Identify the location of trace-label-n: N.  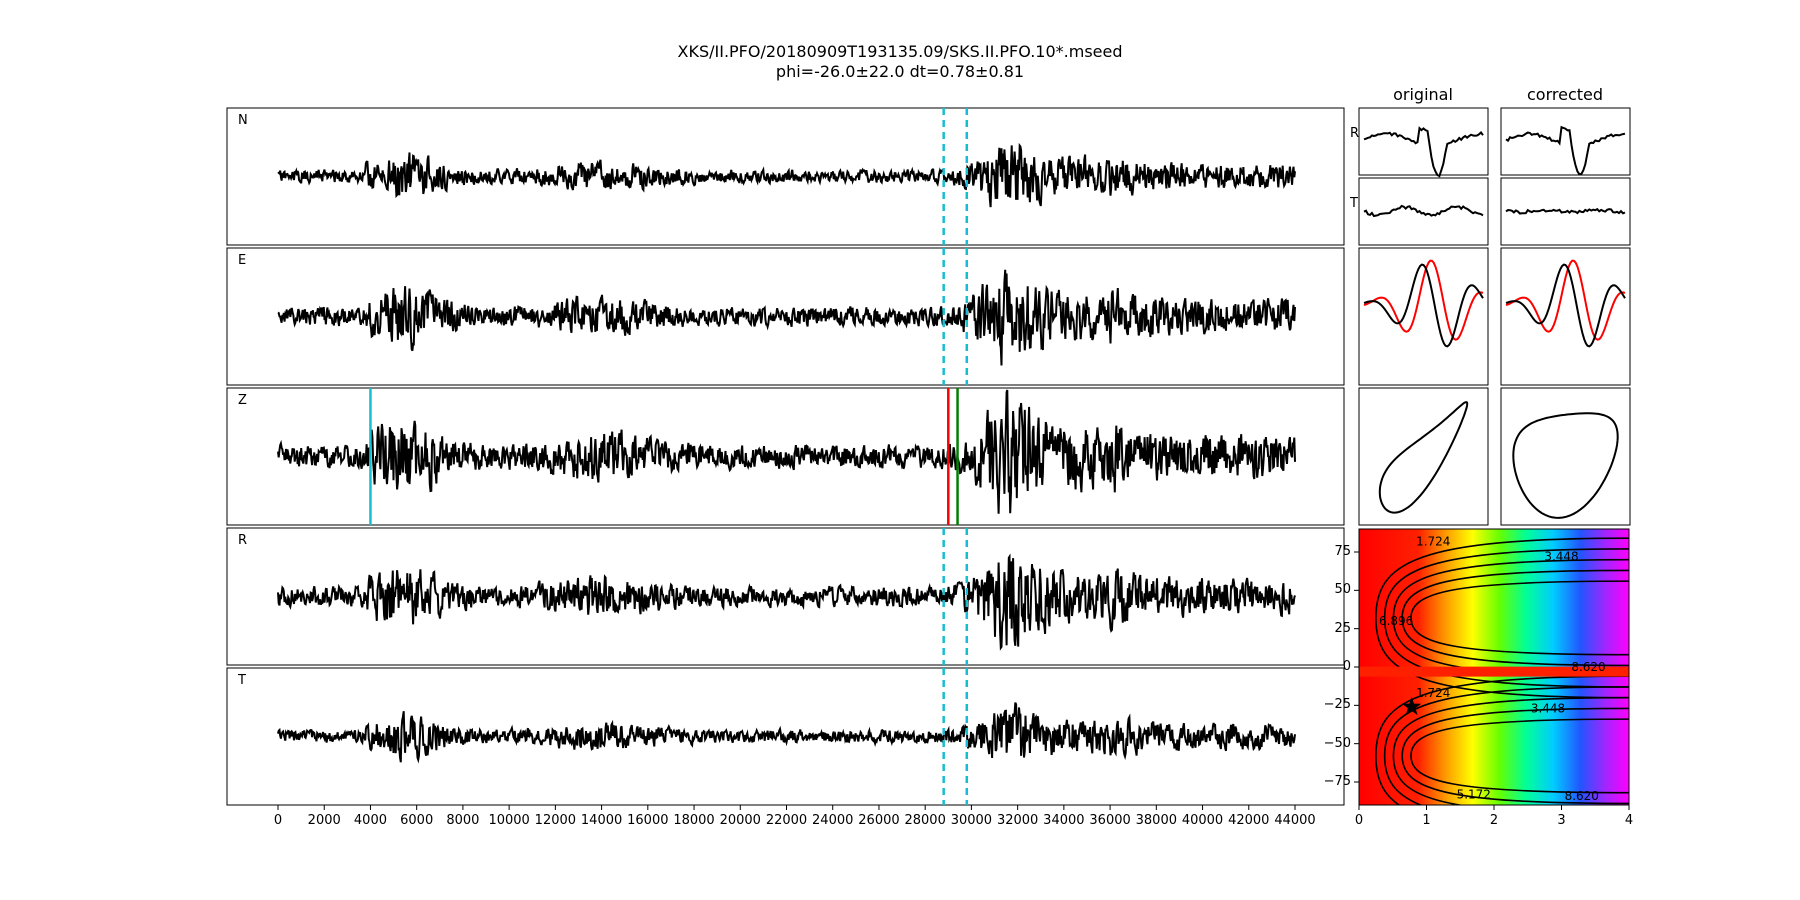
(243, 120).